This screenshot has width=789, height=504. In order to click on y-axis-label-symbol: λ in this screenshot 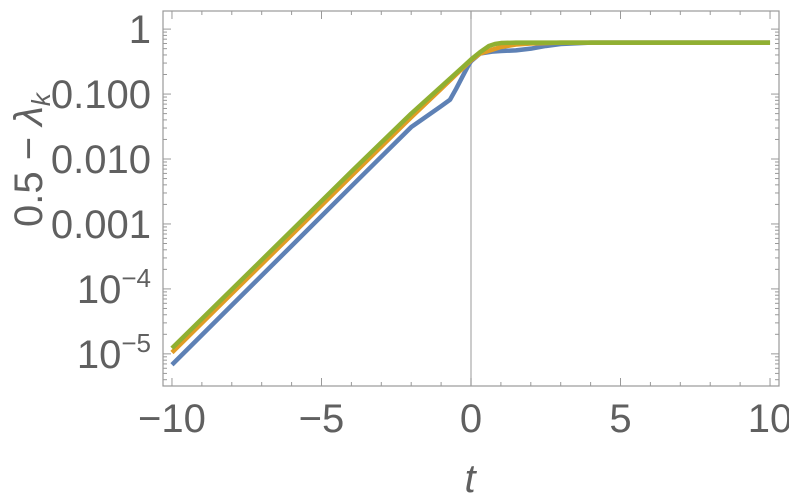, I will do `click(29, 117)`.